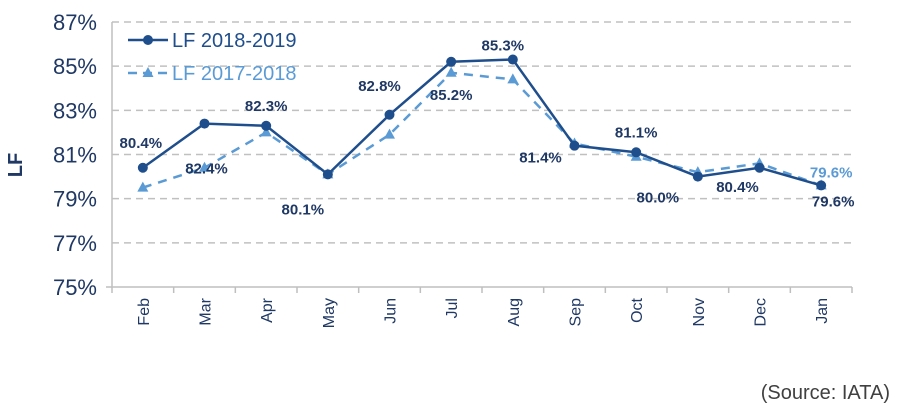 The image size is (900, 419). I want to click on legend: LF 2018-2019 LF 2017-2018, so click(212, 57).